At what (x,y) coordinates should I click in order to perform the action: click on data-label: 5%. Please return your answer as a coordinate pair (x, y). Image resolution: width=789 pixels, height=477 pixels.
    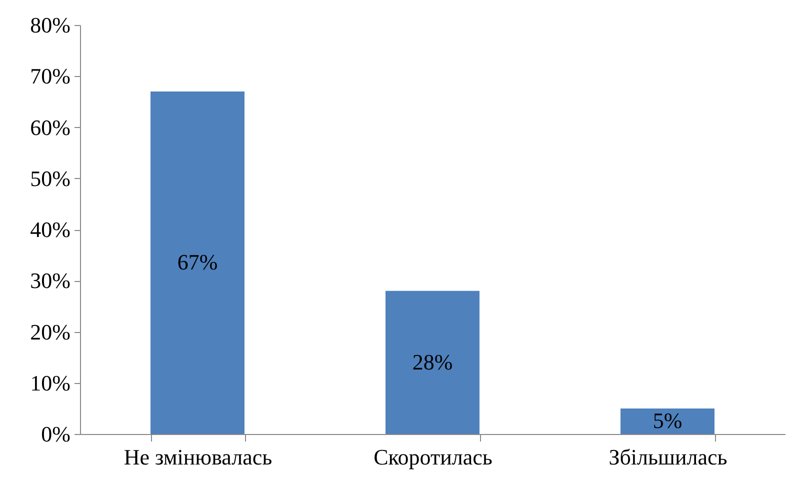
    Looking at the image, I should click on (667, 421).